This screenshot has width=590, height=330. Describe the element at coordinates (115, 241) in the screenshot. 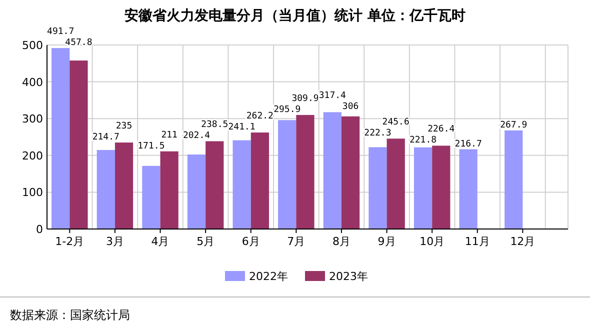

I see `x-tick-label: 3月` at that location.